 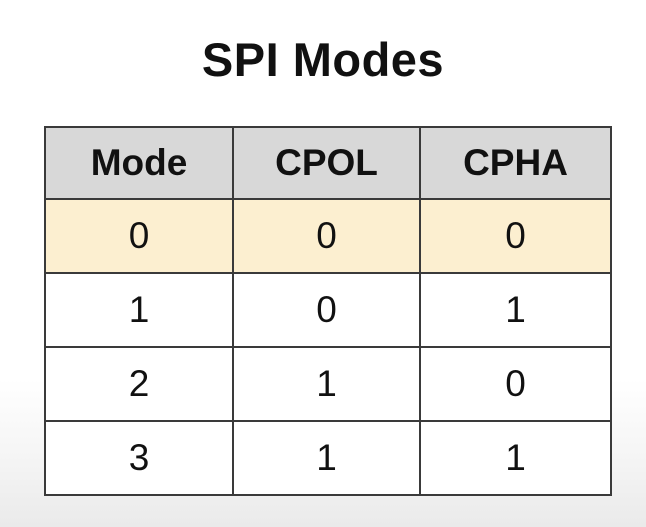 I want to click on table-row: 3 1 1, so click(x=328, y=458).